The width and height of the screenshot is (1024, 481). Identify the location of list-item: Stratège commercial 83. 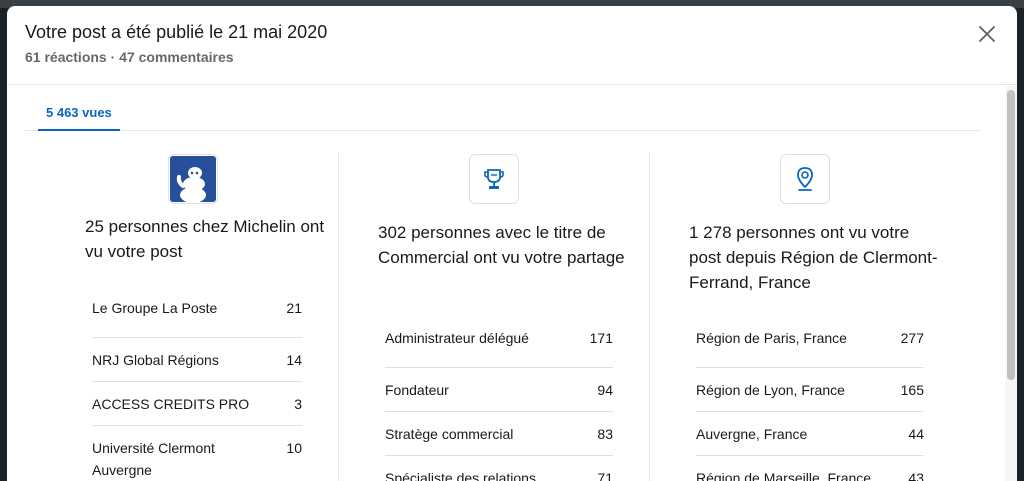
(499, 434).